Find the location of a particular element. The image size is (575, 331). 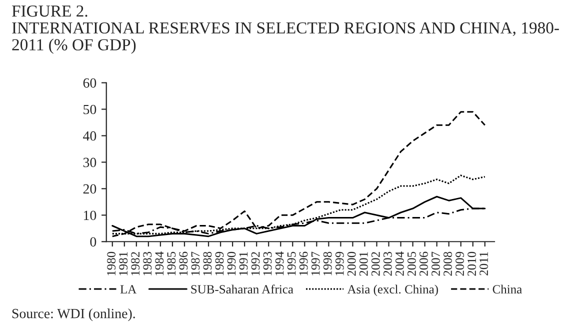

x-tick-label: 1994 is located at coordinates (279, 264).